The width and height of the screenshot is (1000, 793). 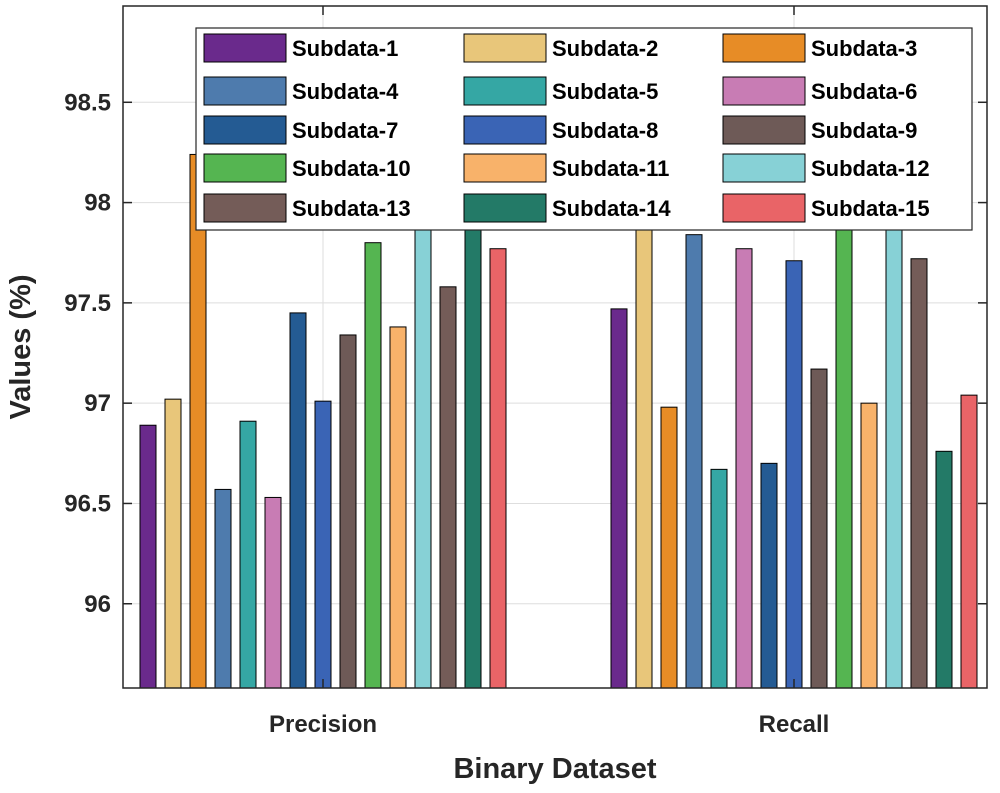 What do you see at coordinates (351, 168) in the screenshot?
I see `legend-label-subdata-10: Subdata-10` at bounding box center [351, 168].